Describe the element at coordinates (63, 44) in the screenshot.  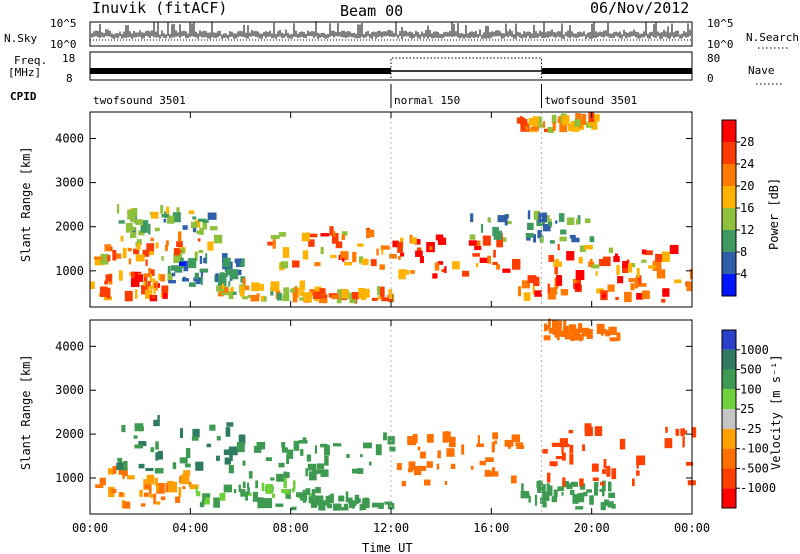
I see `nsky-tick-bottom: 10^0` at that location.